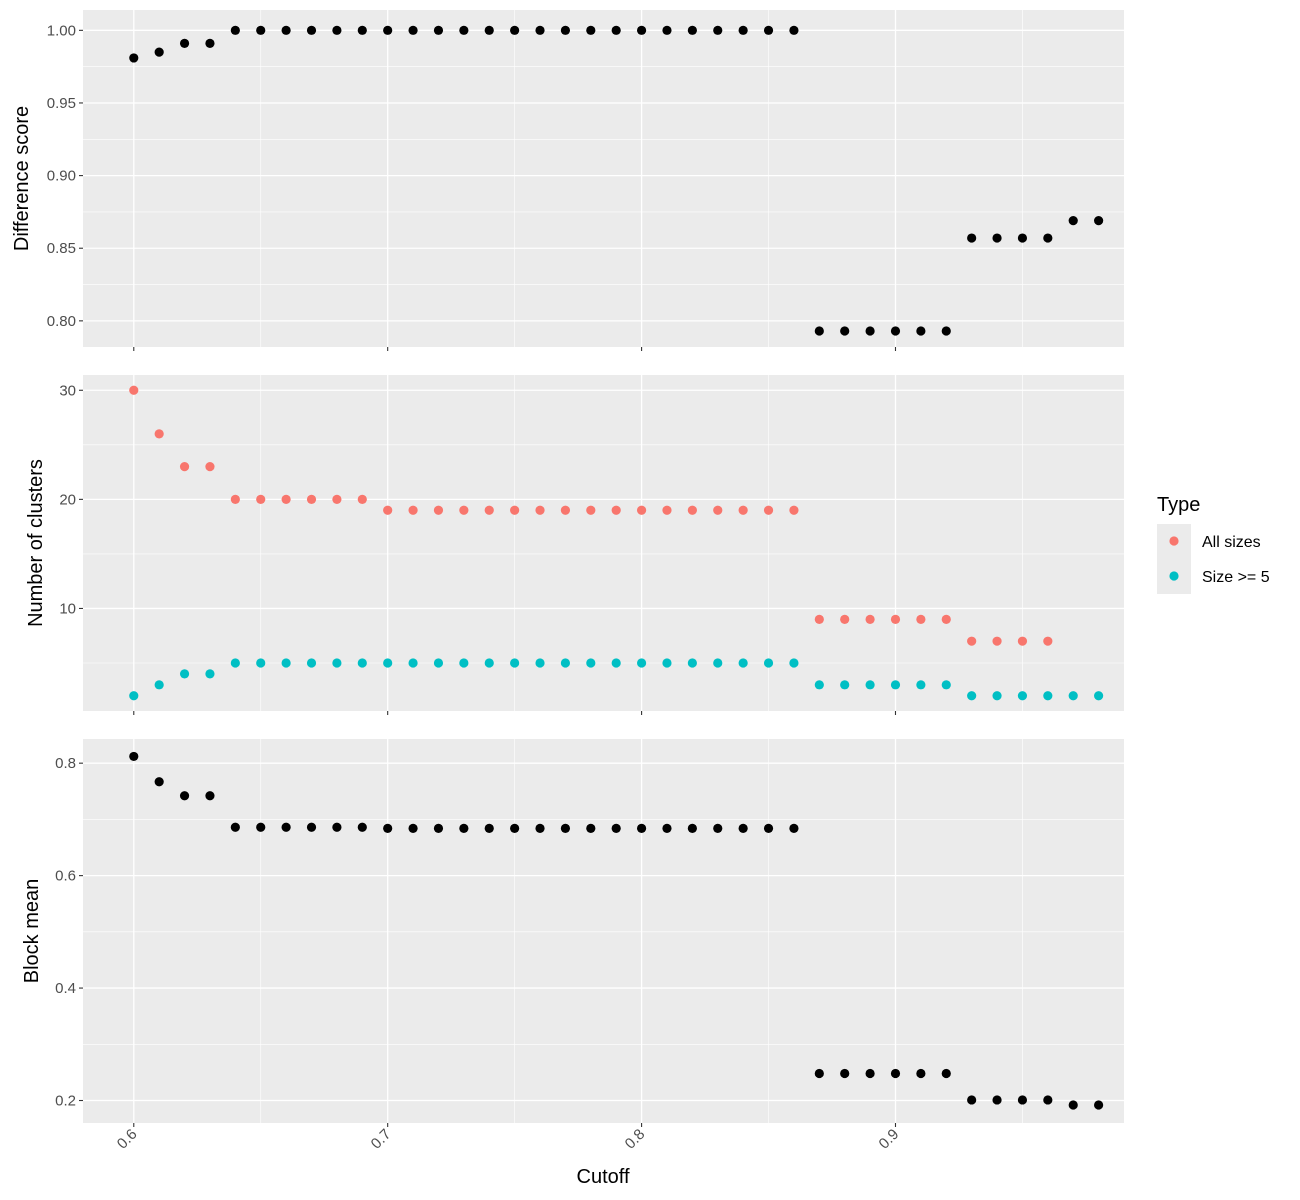 The image size is (1300, 1200). Describe the element at coordinates (67, 390) in the screenshot. I see `y-tick-label: 30` at that location.